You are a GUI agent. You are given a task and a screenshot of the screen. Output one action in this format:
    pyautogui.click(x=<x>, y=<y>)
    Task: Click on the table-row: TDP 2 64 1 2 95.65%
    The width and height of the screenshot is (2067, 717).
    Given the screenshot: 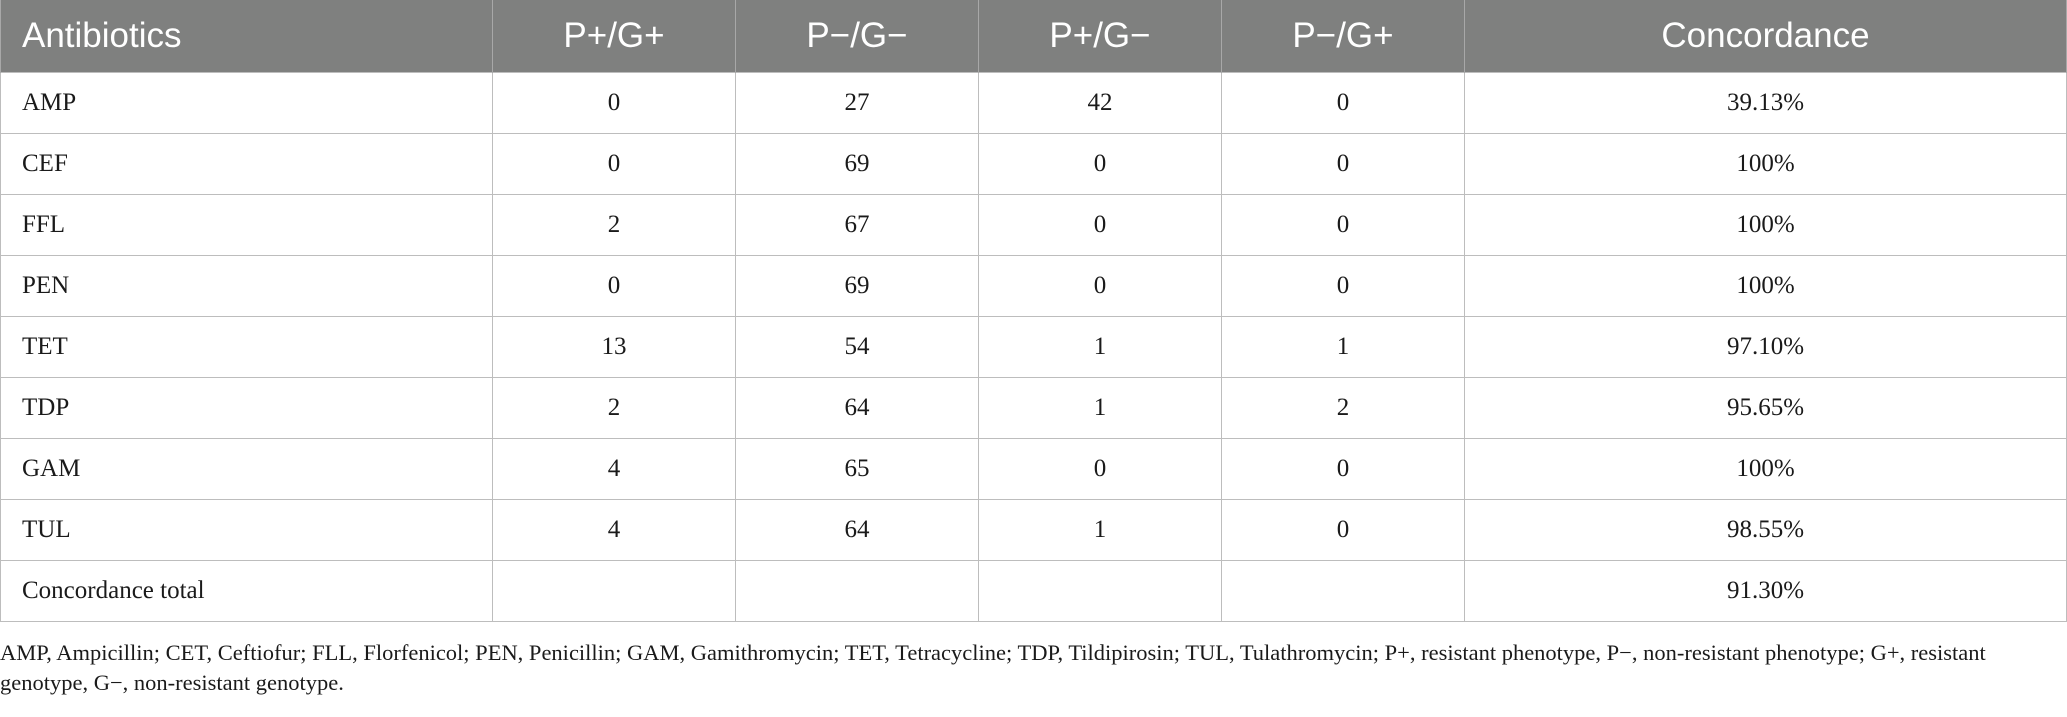 What is the action you would take?
    pyautogui.click(x=1033, y=408)
    